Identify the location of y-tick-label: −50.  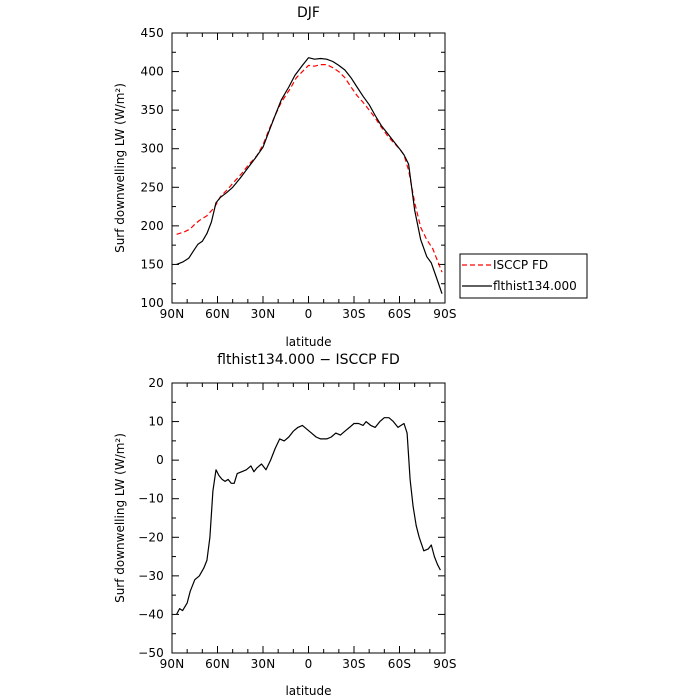
(151, 653).